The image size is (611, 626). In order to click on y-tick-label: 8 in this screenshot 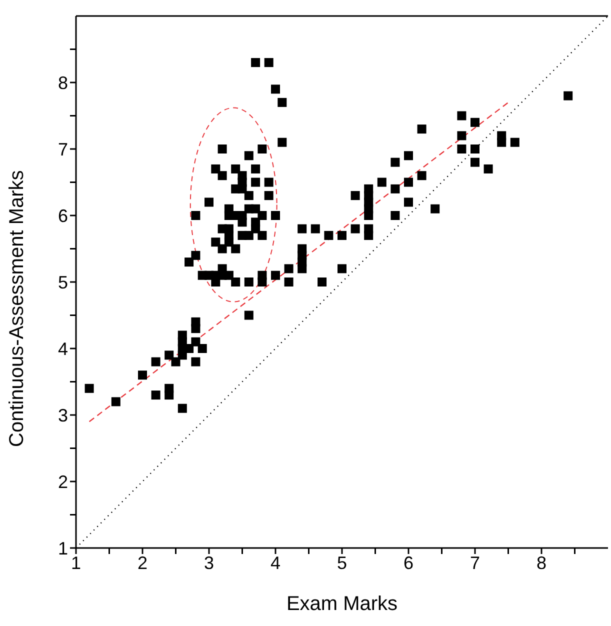, I will do `click(63, 82)`.